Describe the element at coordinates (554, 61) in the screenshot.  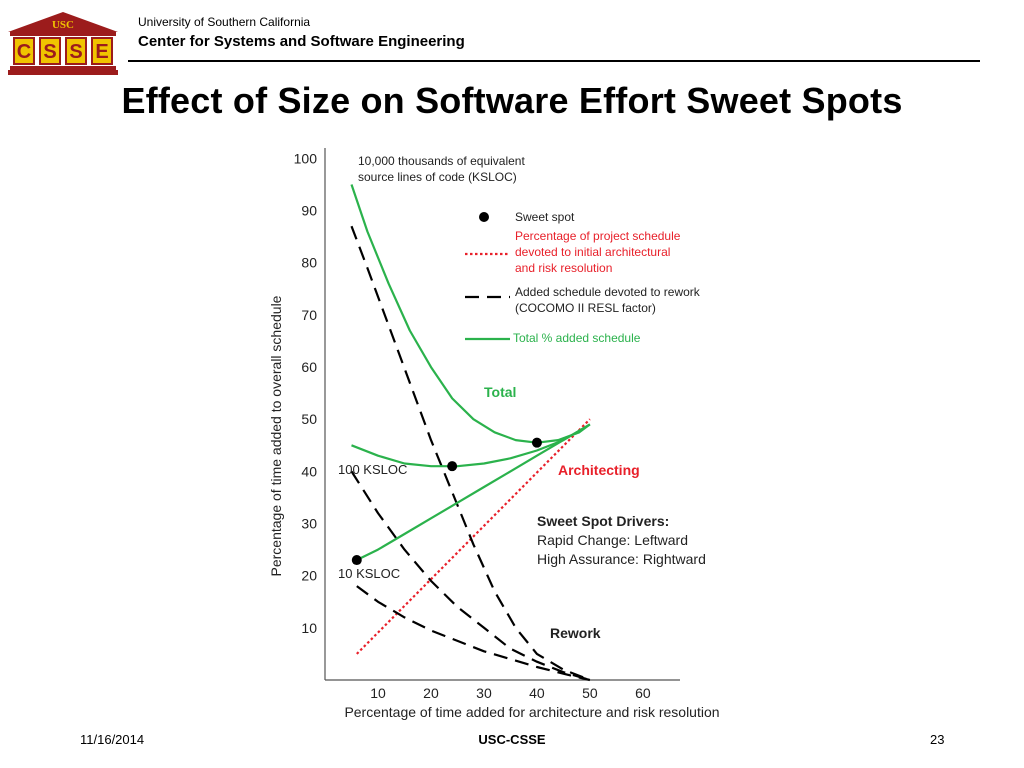
I see `header-divider` at that location.